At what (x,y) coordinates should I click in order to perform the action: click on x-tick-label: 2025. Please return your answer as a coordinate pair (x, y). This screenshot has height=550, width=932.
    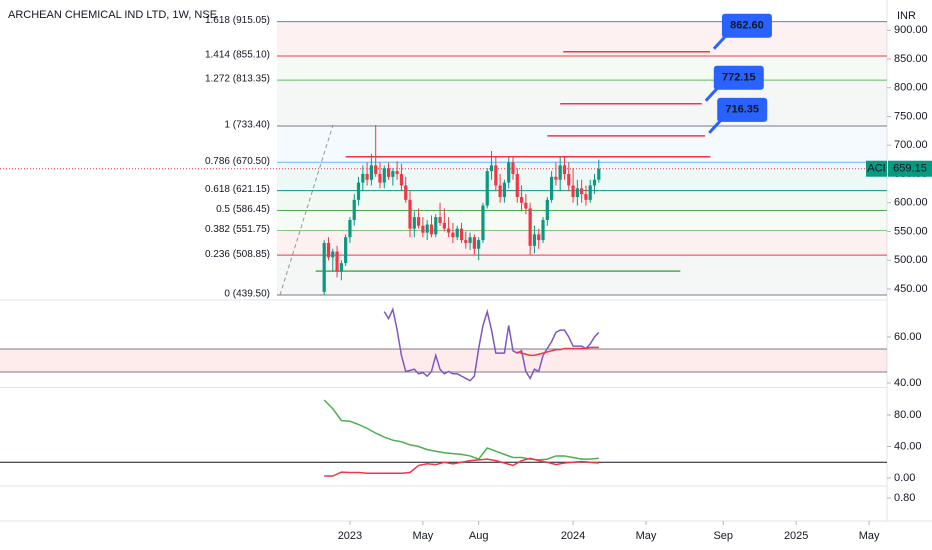
    Looking at the image, I should click on (796, 536).